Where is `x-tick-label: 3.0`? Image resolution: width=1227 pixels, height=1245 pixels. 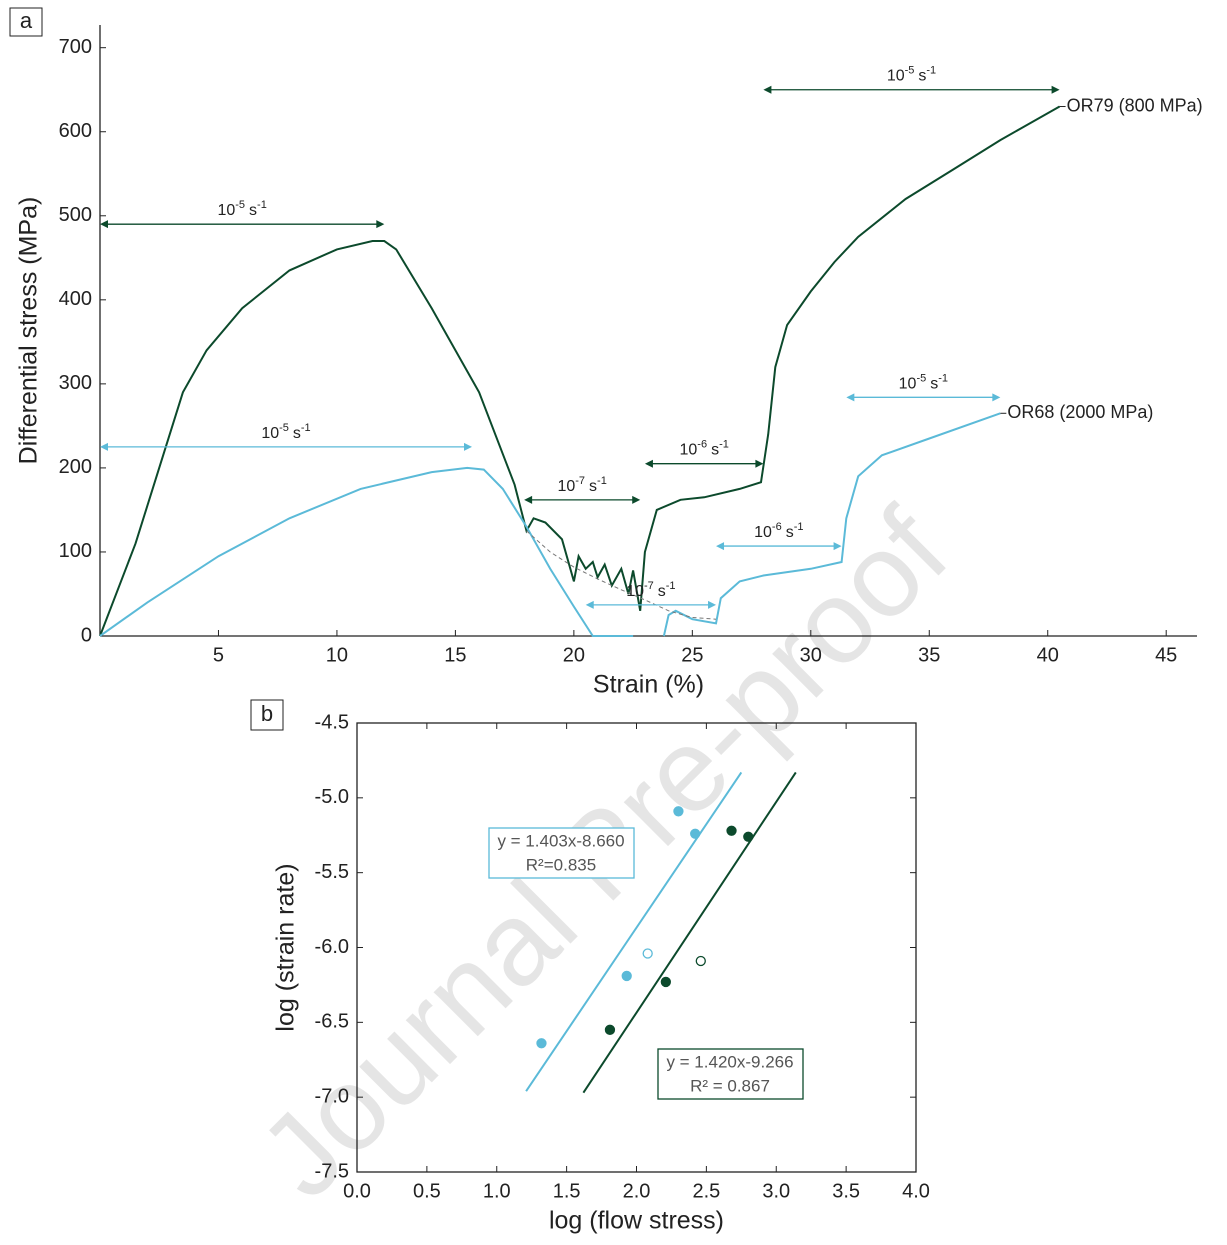
x-tick-label: 3.0 is located at coordinates (776, 1191).